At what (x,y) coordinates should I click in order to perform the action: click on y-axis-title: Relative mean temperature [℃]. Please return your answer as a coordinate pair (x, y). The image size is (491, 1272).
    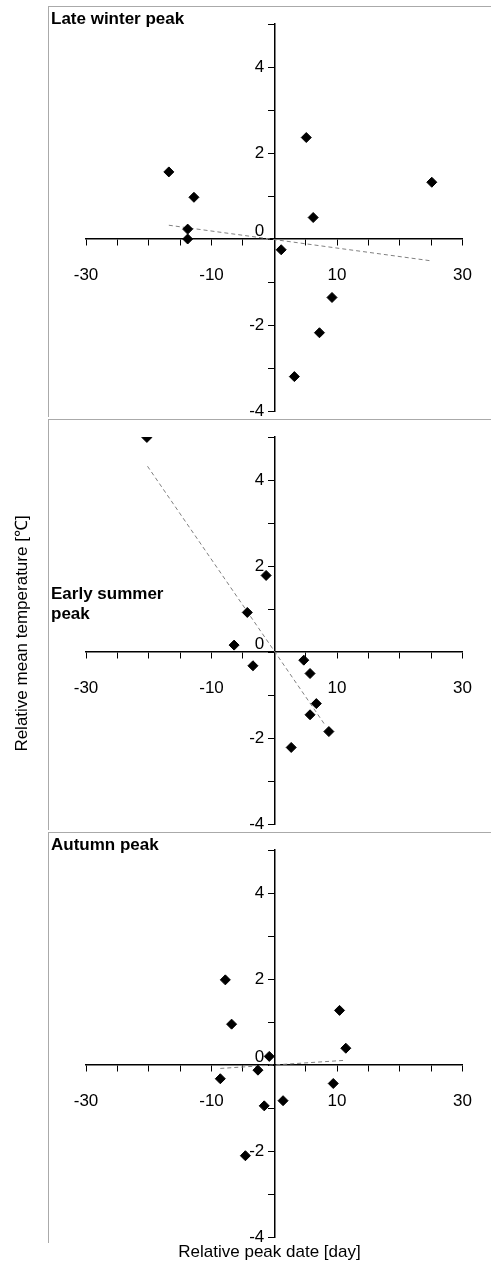
    Looking at the image, I should click on (21, 634).